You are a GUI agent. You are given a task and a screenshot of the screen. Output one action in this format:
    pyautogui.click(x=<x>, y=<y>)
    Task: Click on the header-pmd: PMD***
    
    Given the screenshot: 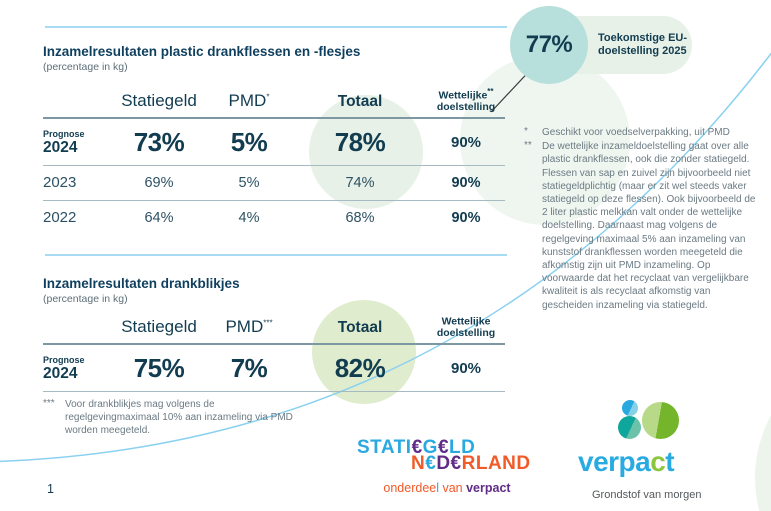 What is the action you would take?
    pyautogui.click(x=249, y=326)
    